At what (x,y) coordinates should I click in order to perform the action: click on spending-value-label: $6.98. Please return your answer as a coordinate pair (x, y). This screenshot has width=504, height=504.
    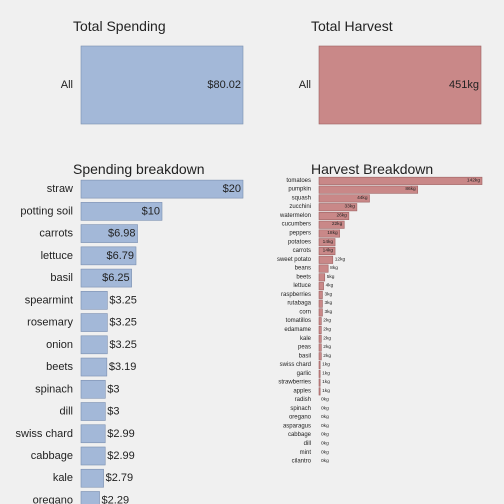
    Looking at the image, I should click on (122, 234).